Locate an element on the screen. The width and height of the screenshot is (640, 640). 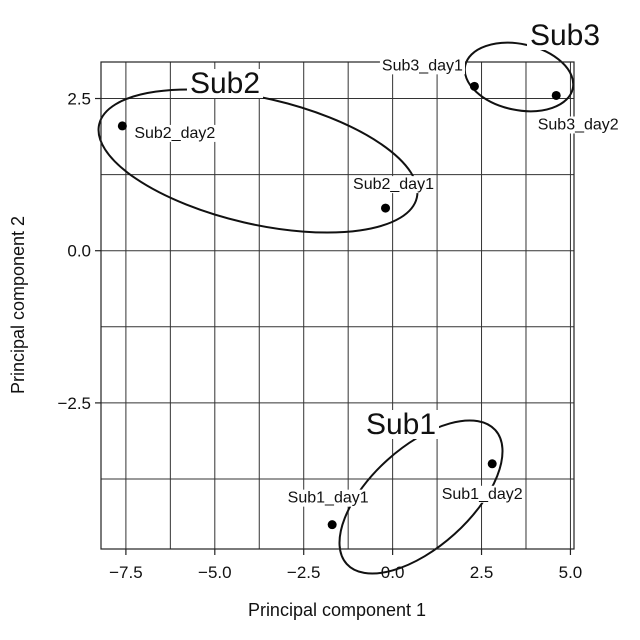
y-tick-label: −2.5 is located at coordinates (74, 403).